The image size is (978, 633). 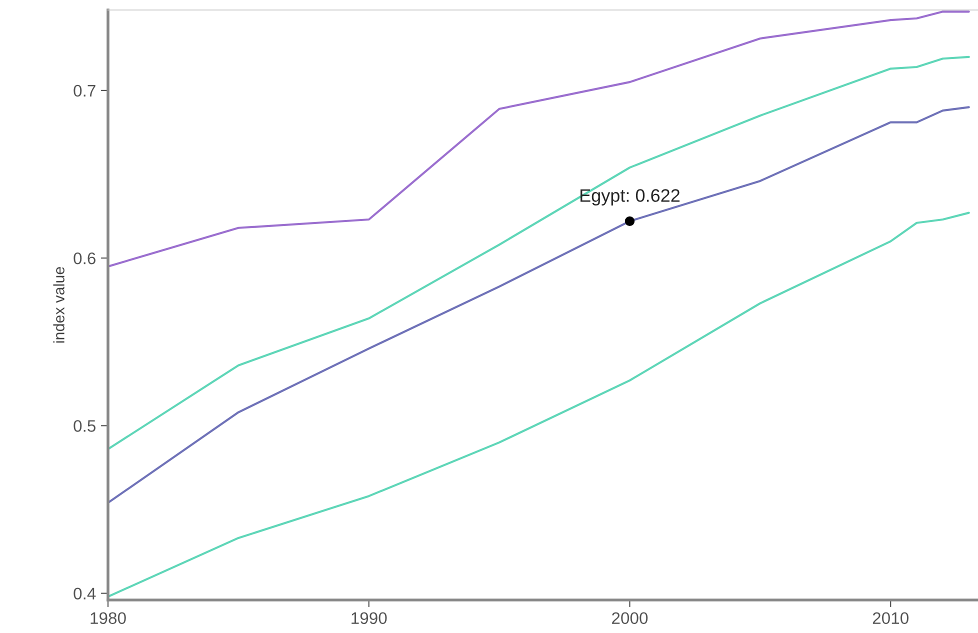 I want to click on y-tick-label: 0.5, so click(x=85, y=426).